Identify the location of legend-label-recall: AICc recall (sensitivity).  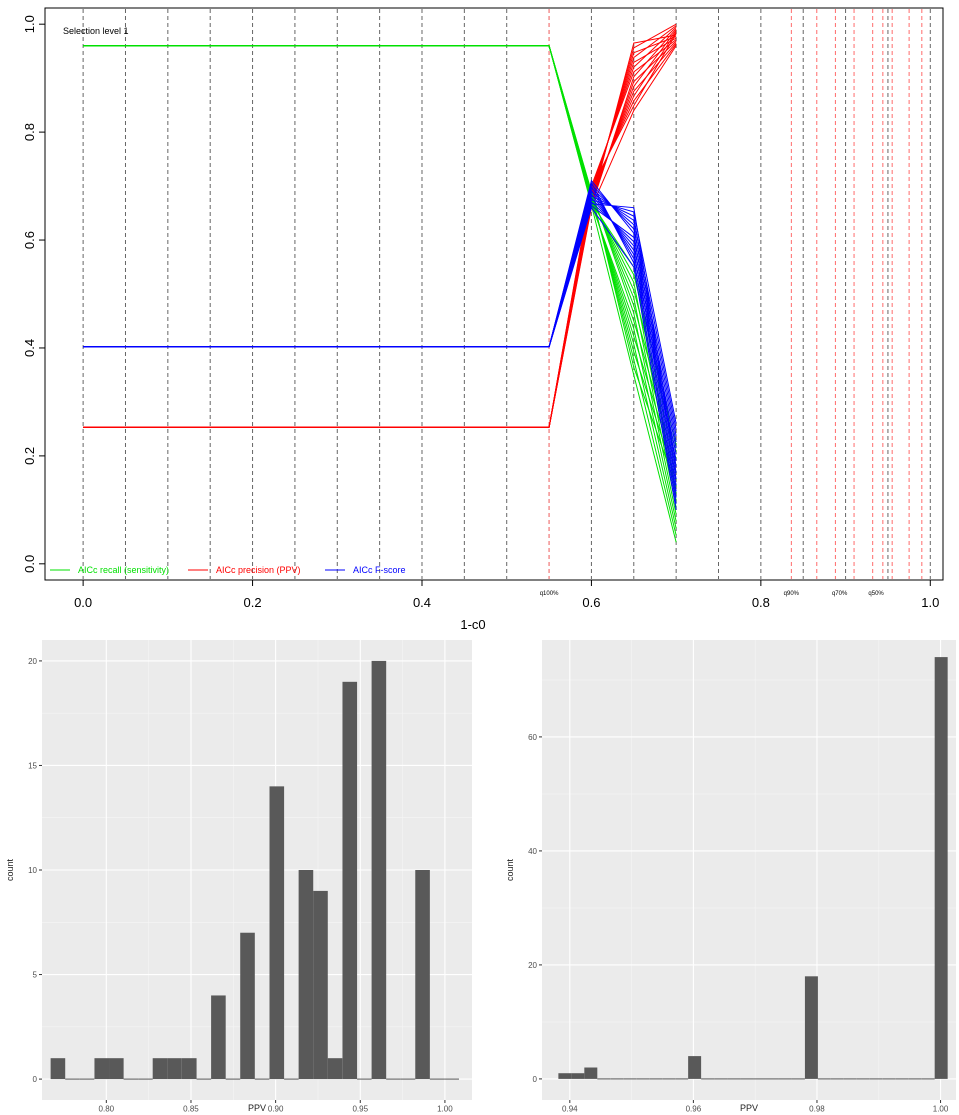
(123, 570).